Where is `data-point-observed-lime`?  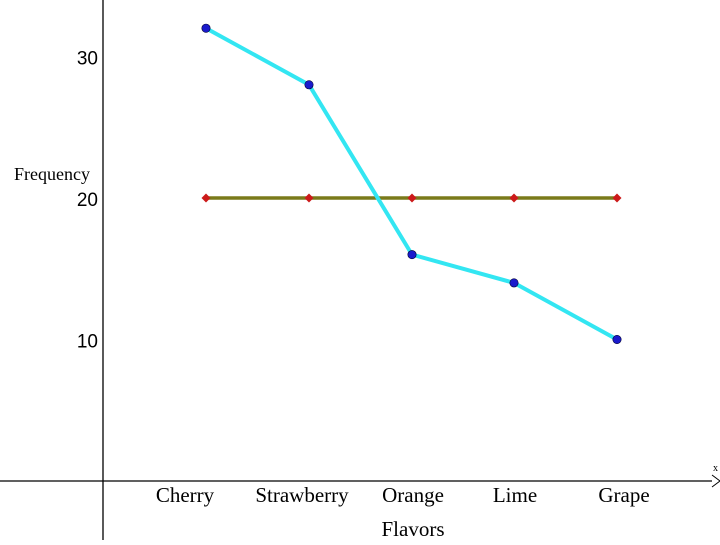
data-point-observed-lime is located at coordinates (514, 283).